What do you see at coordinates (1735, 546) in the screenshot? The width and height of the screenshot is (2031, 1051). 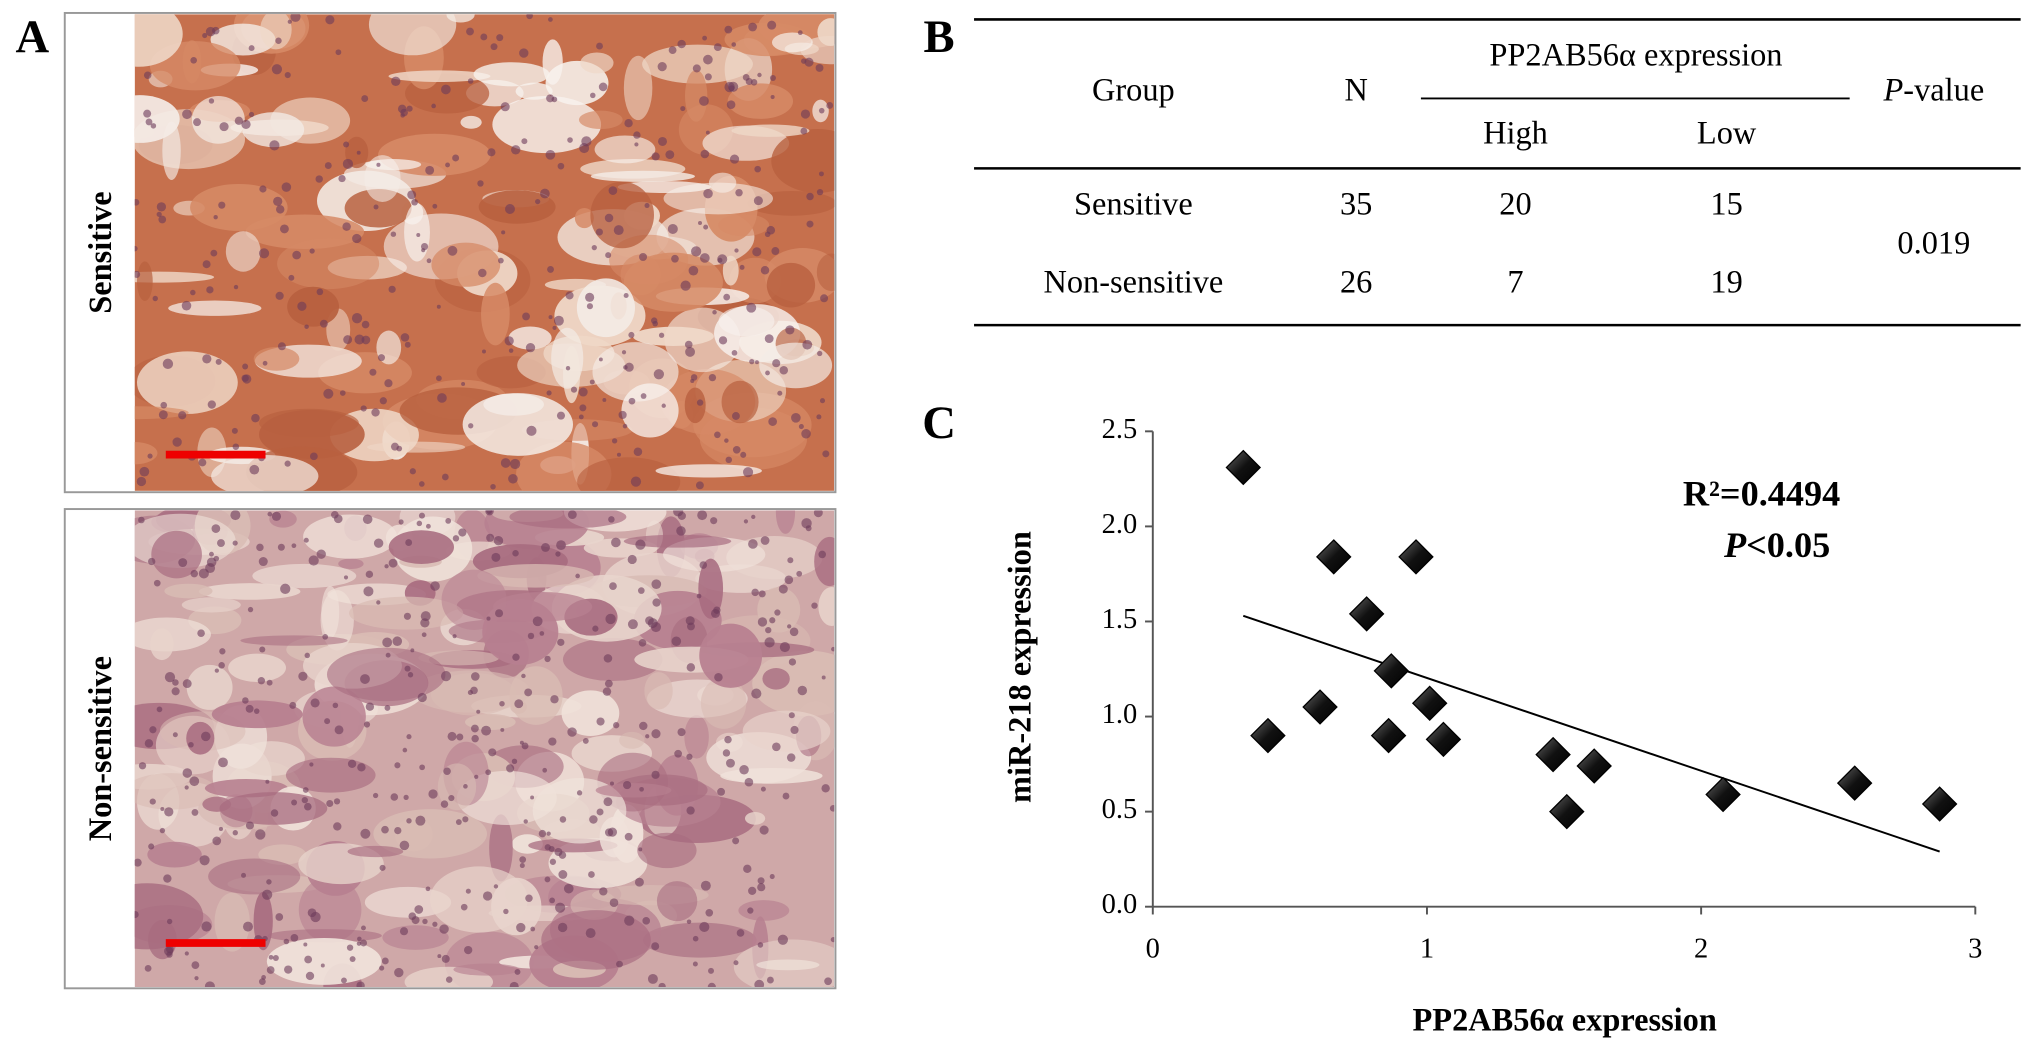 I see `p-symbol: P` at bounding box center [1735, 546].